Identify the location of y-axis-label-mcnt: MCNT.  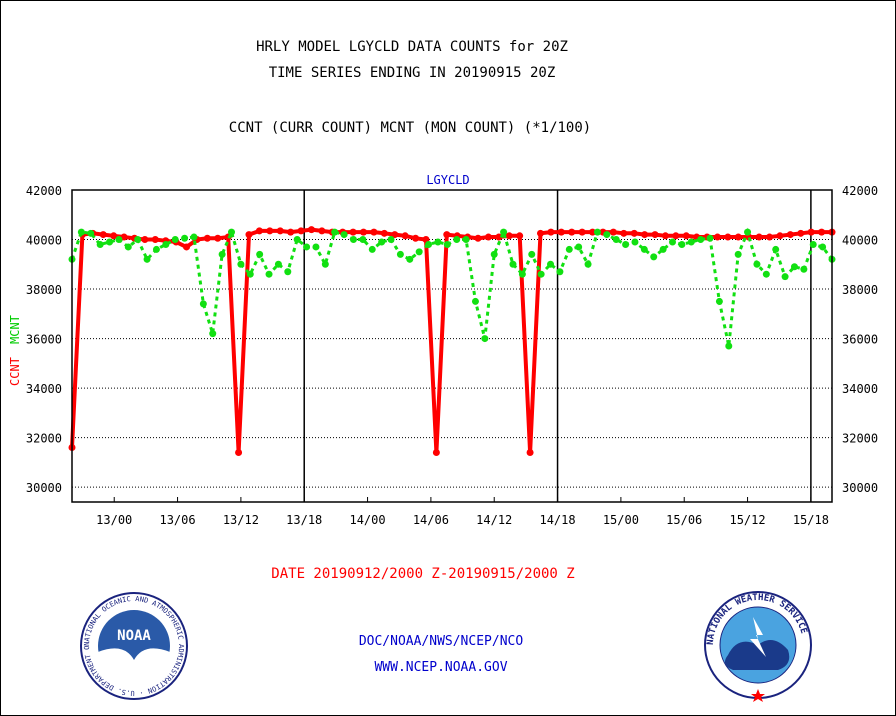
(15, 329).